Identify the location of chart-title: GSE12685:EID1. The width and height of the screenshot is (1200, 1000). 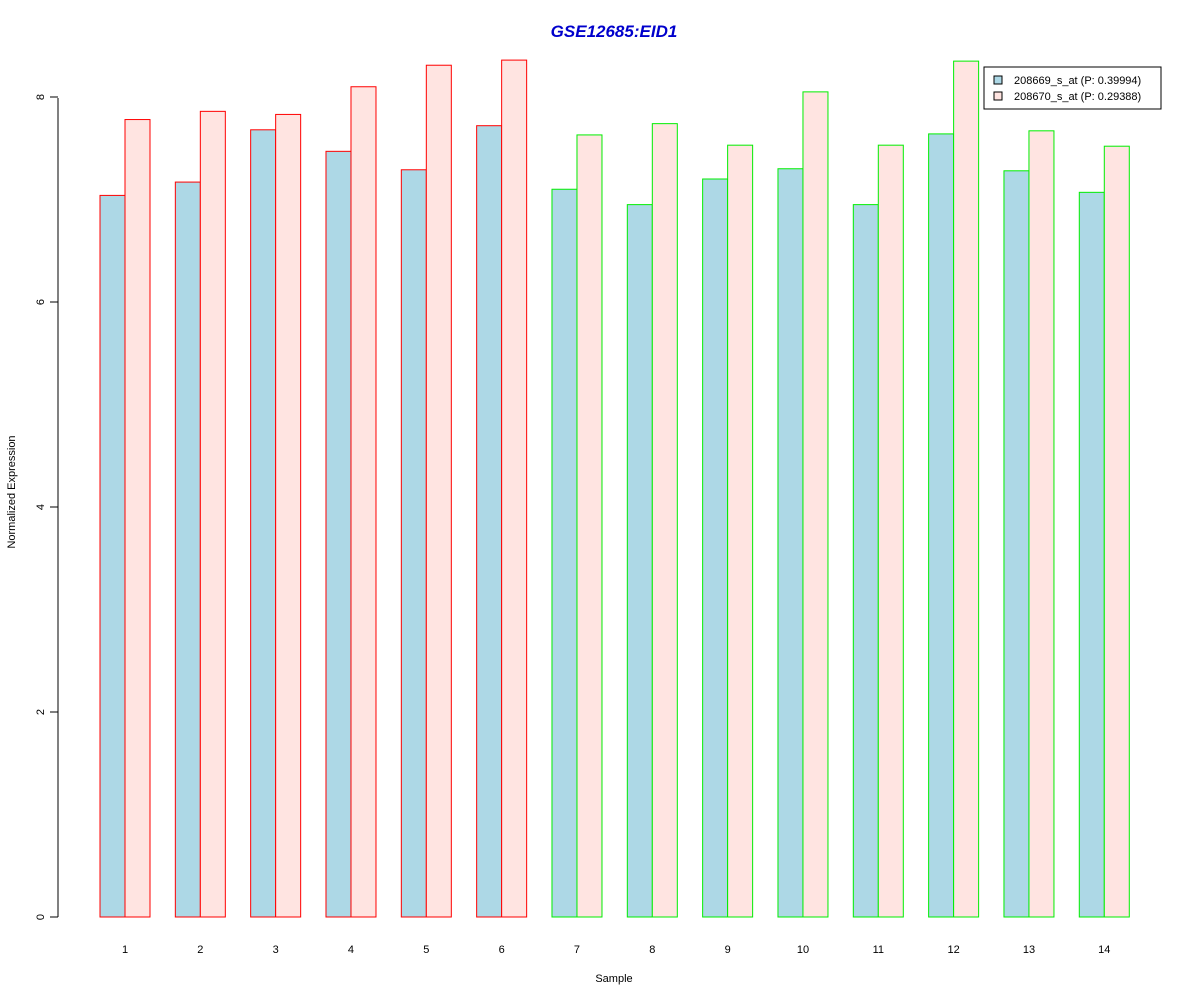
(614, 31).